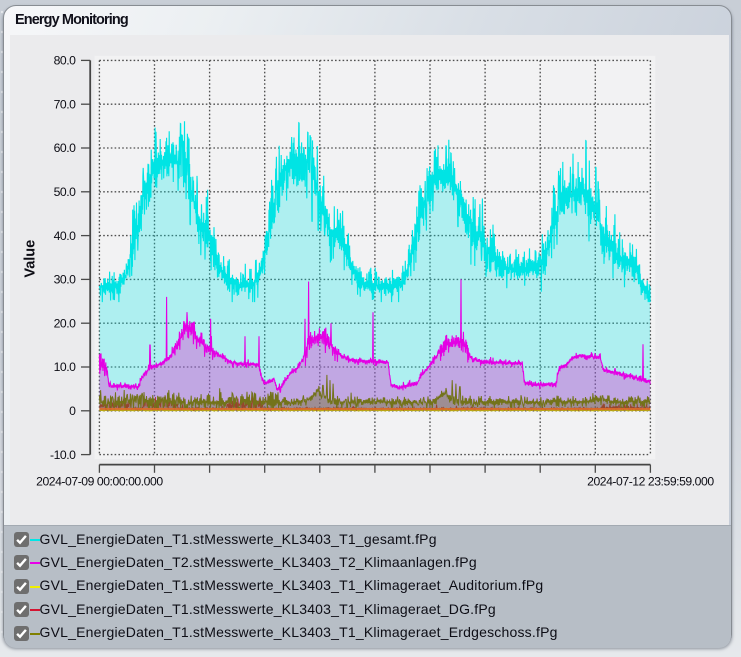 This screenshot has width=741, height=657. What do you see at coordinates (65, 236) in the screenshot?
I see `svg-text: 40.0` at bounding box center [65, 236].